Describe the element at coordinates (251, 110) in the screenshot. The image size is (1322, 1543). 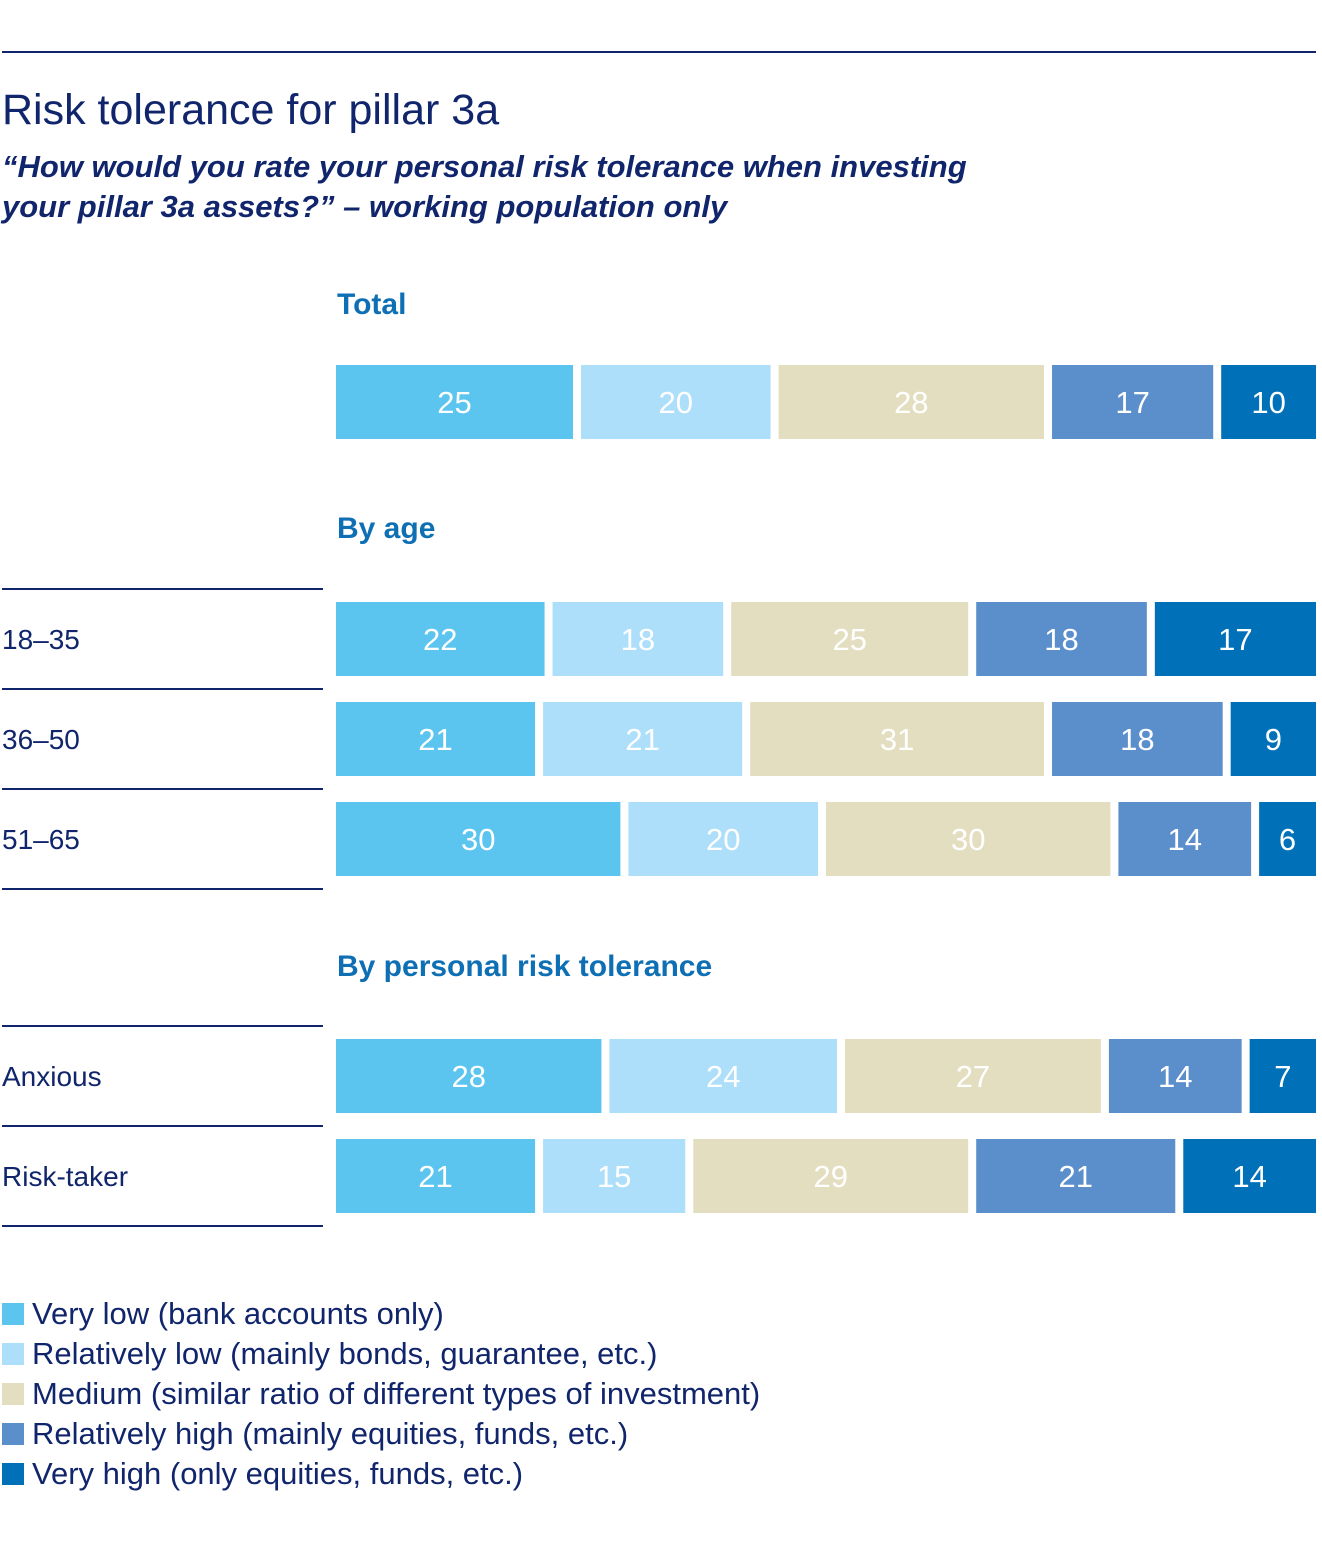
I see `chart-title: Risk tolerance for pillar 3a` at that location.